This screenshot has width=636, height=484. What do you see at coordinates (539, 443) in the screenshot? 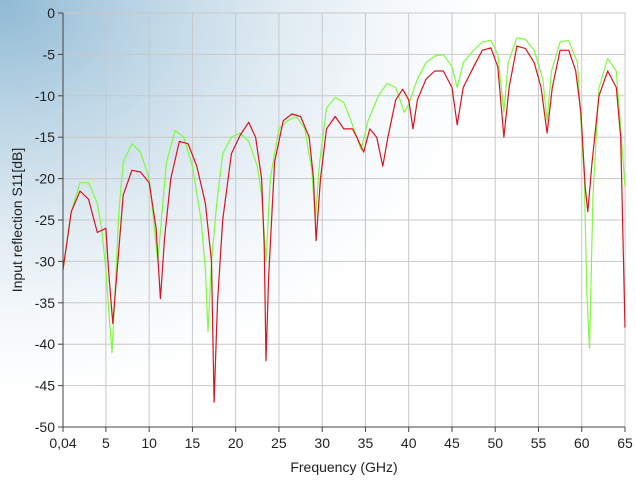
I see `x-tick-label: 55` at bounding box center [539, 443].